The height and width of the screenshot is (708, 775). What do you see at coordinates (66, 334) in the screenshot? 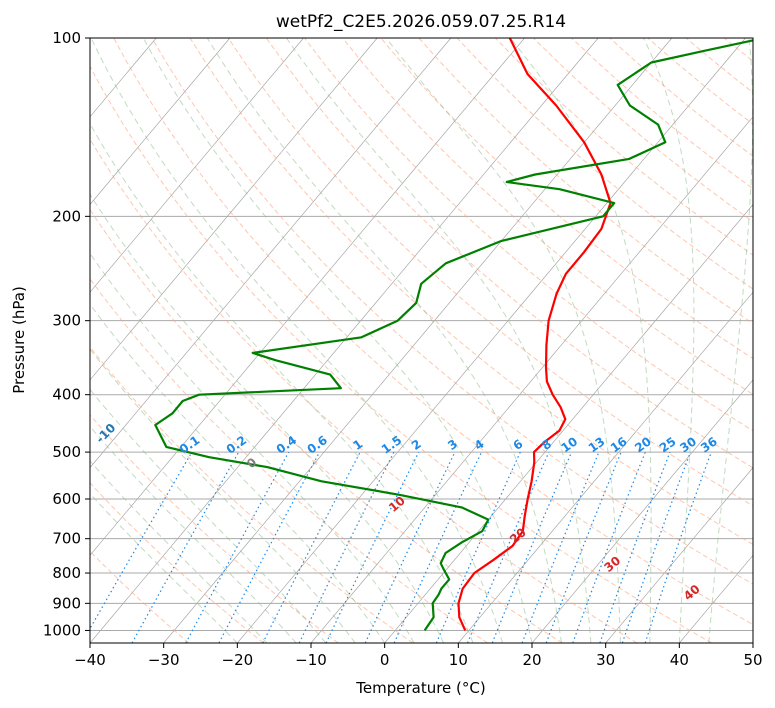
I see `y-axis: 100 200 300 400 500 600 700 800 900 1000` at bounding box center [66, 334].